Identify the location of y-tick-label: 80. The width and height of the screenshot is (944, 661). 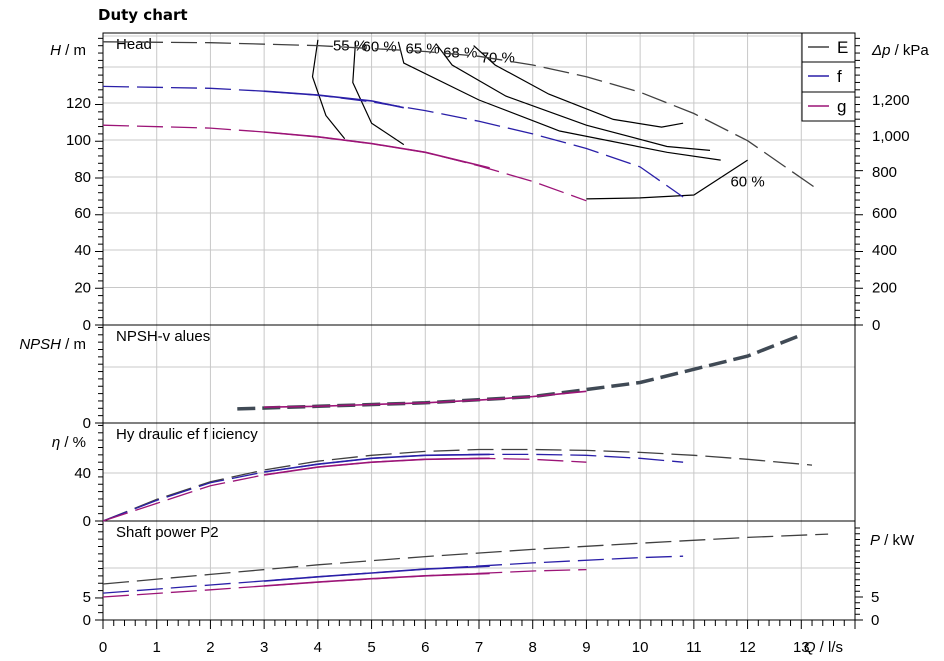
(82, 177).